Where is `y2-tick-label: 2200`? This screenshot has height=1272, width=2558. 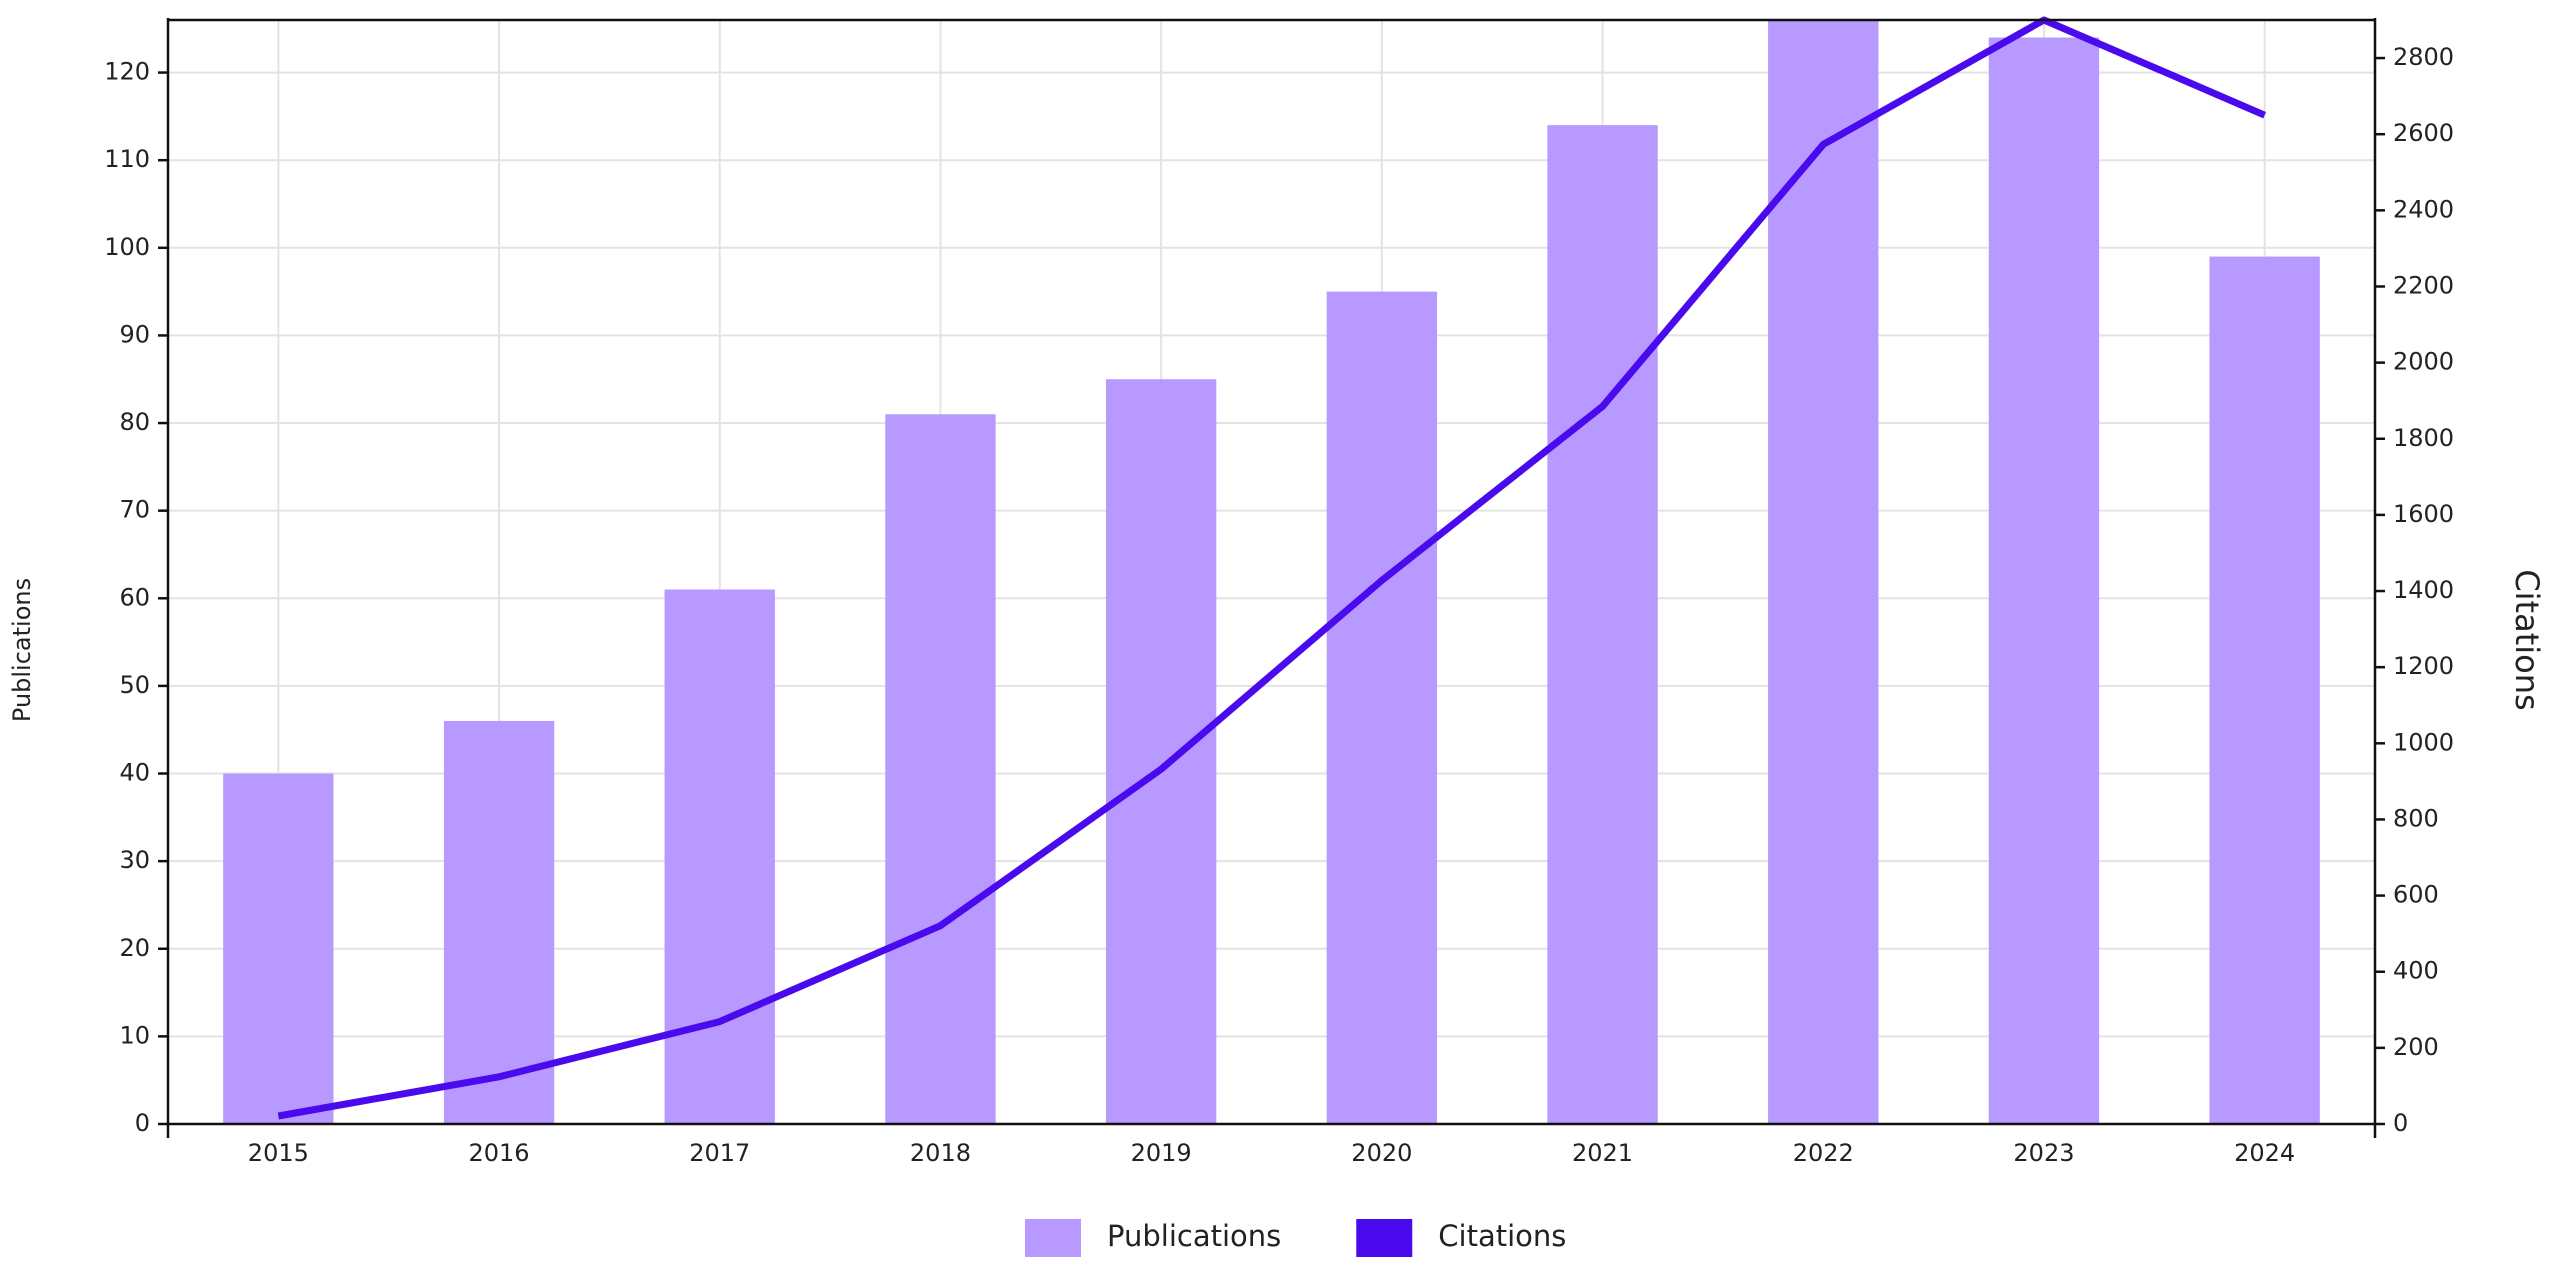
y2-tick-label: 2200 is located at coordinates (2423, 285).